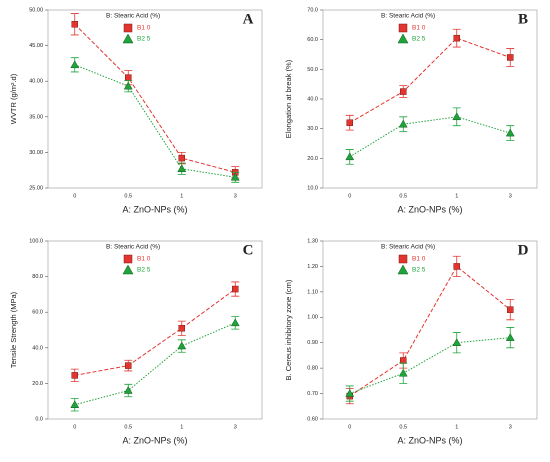 The image size is (550, 462). What do you see at coordinates (288, 329) in the screenshot?
I see `y-axis-label: B. Cereus inhibitory zone (cm)` at bounding box center [288, 329].